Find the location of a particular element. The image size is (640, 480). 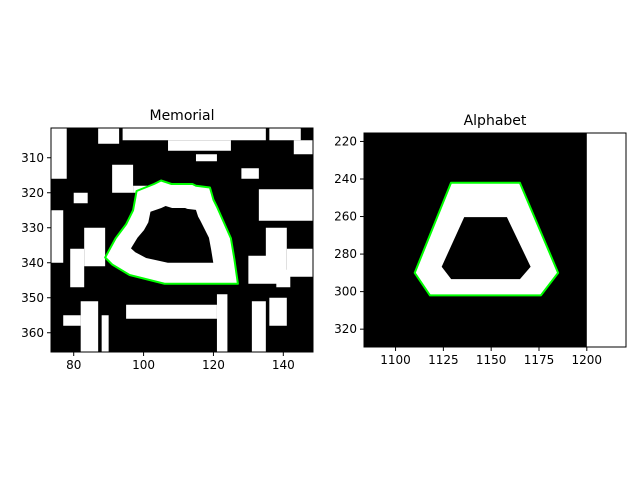

x-tick-label: 80 is located at coordinates (73, 365).